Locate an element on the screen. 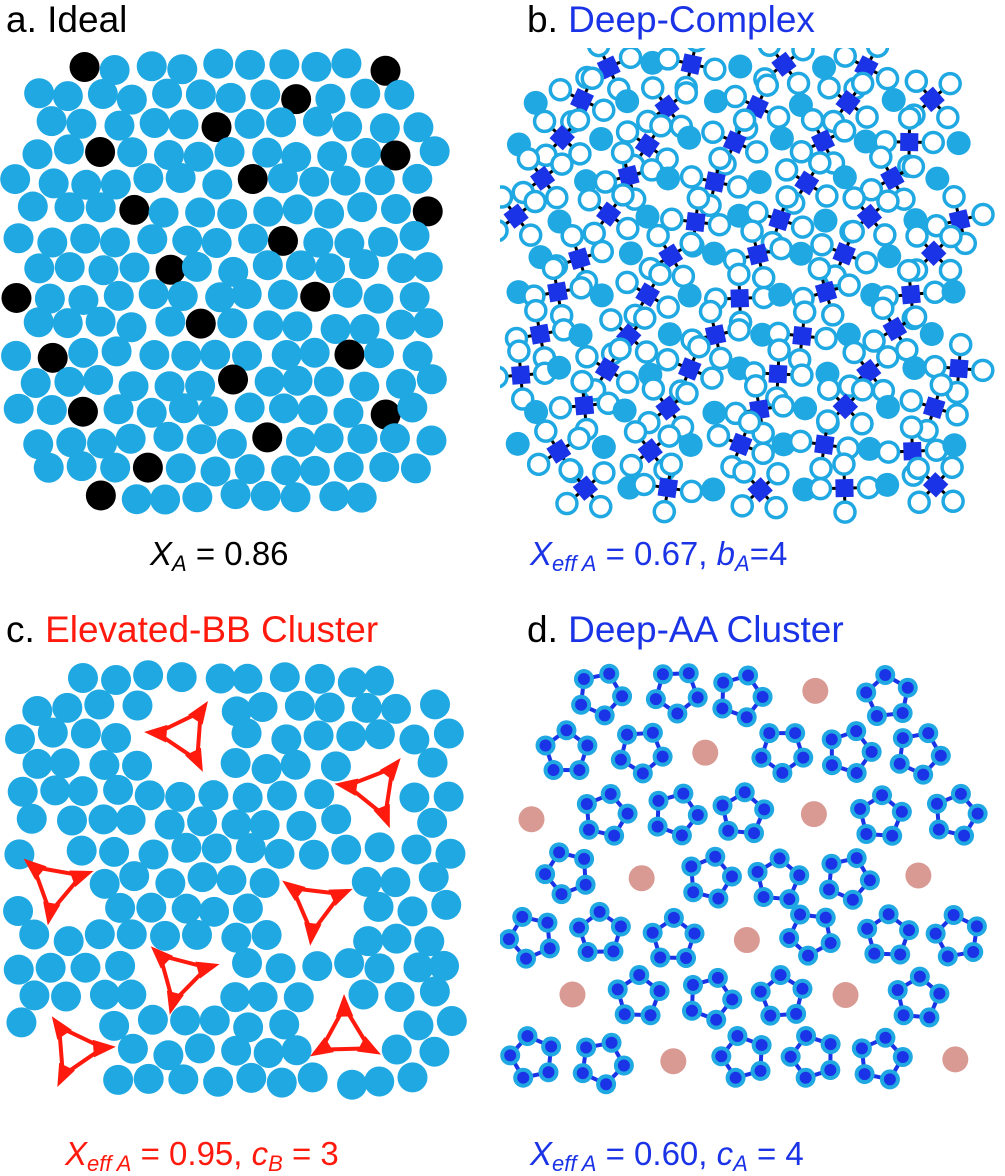 This screenshot has width=1005, height=1176. caption-d-var: X is located at coordinates (541, 1153).